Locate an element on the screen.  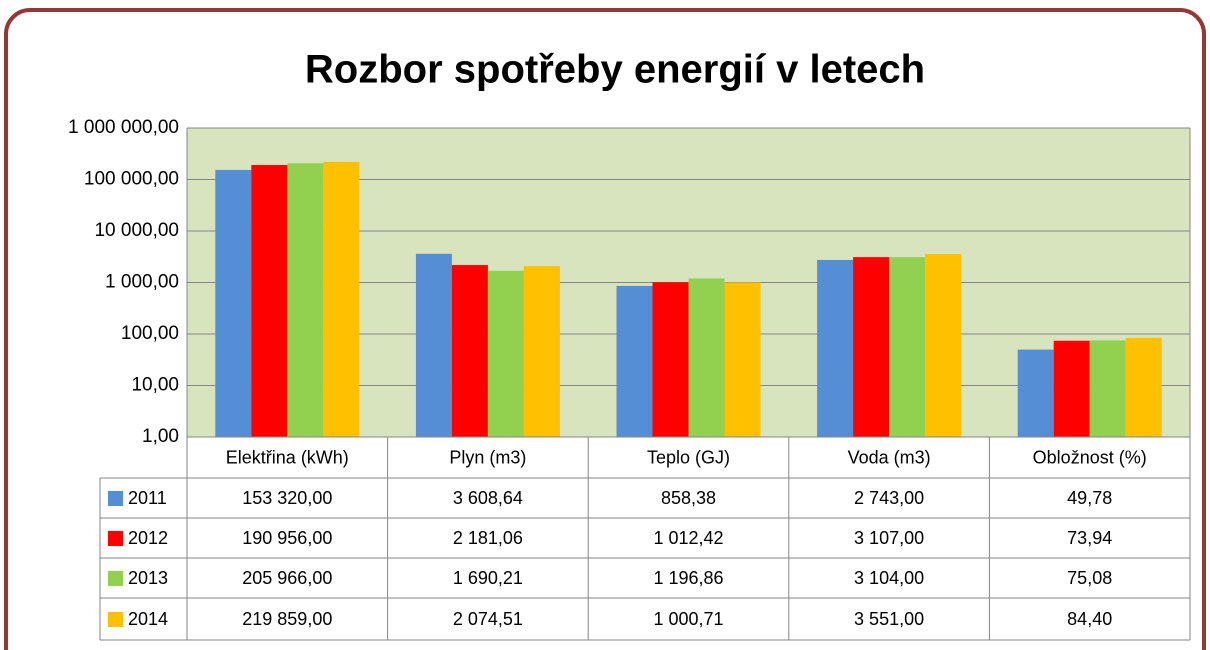
table-cell: 858,38 is located at coordinates (688, 498).